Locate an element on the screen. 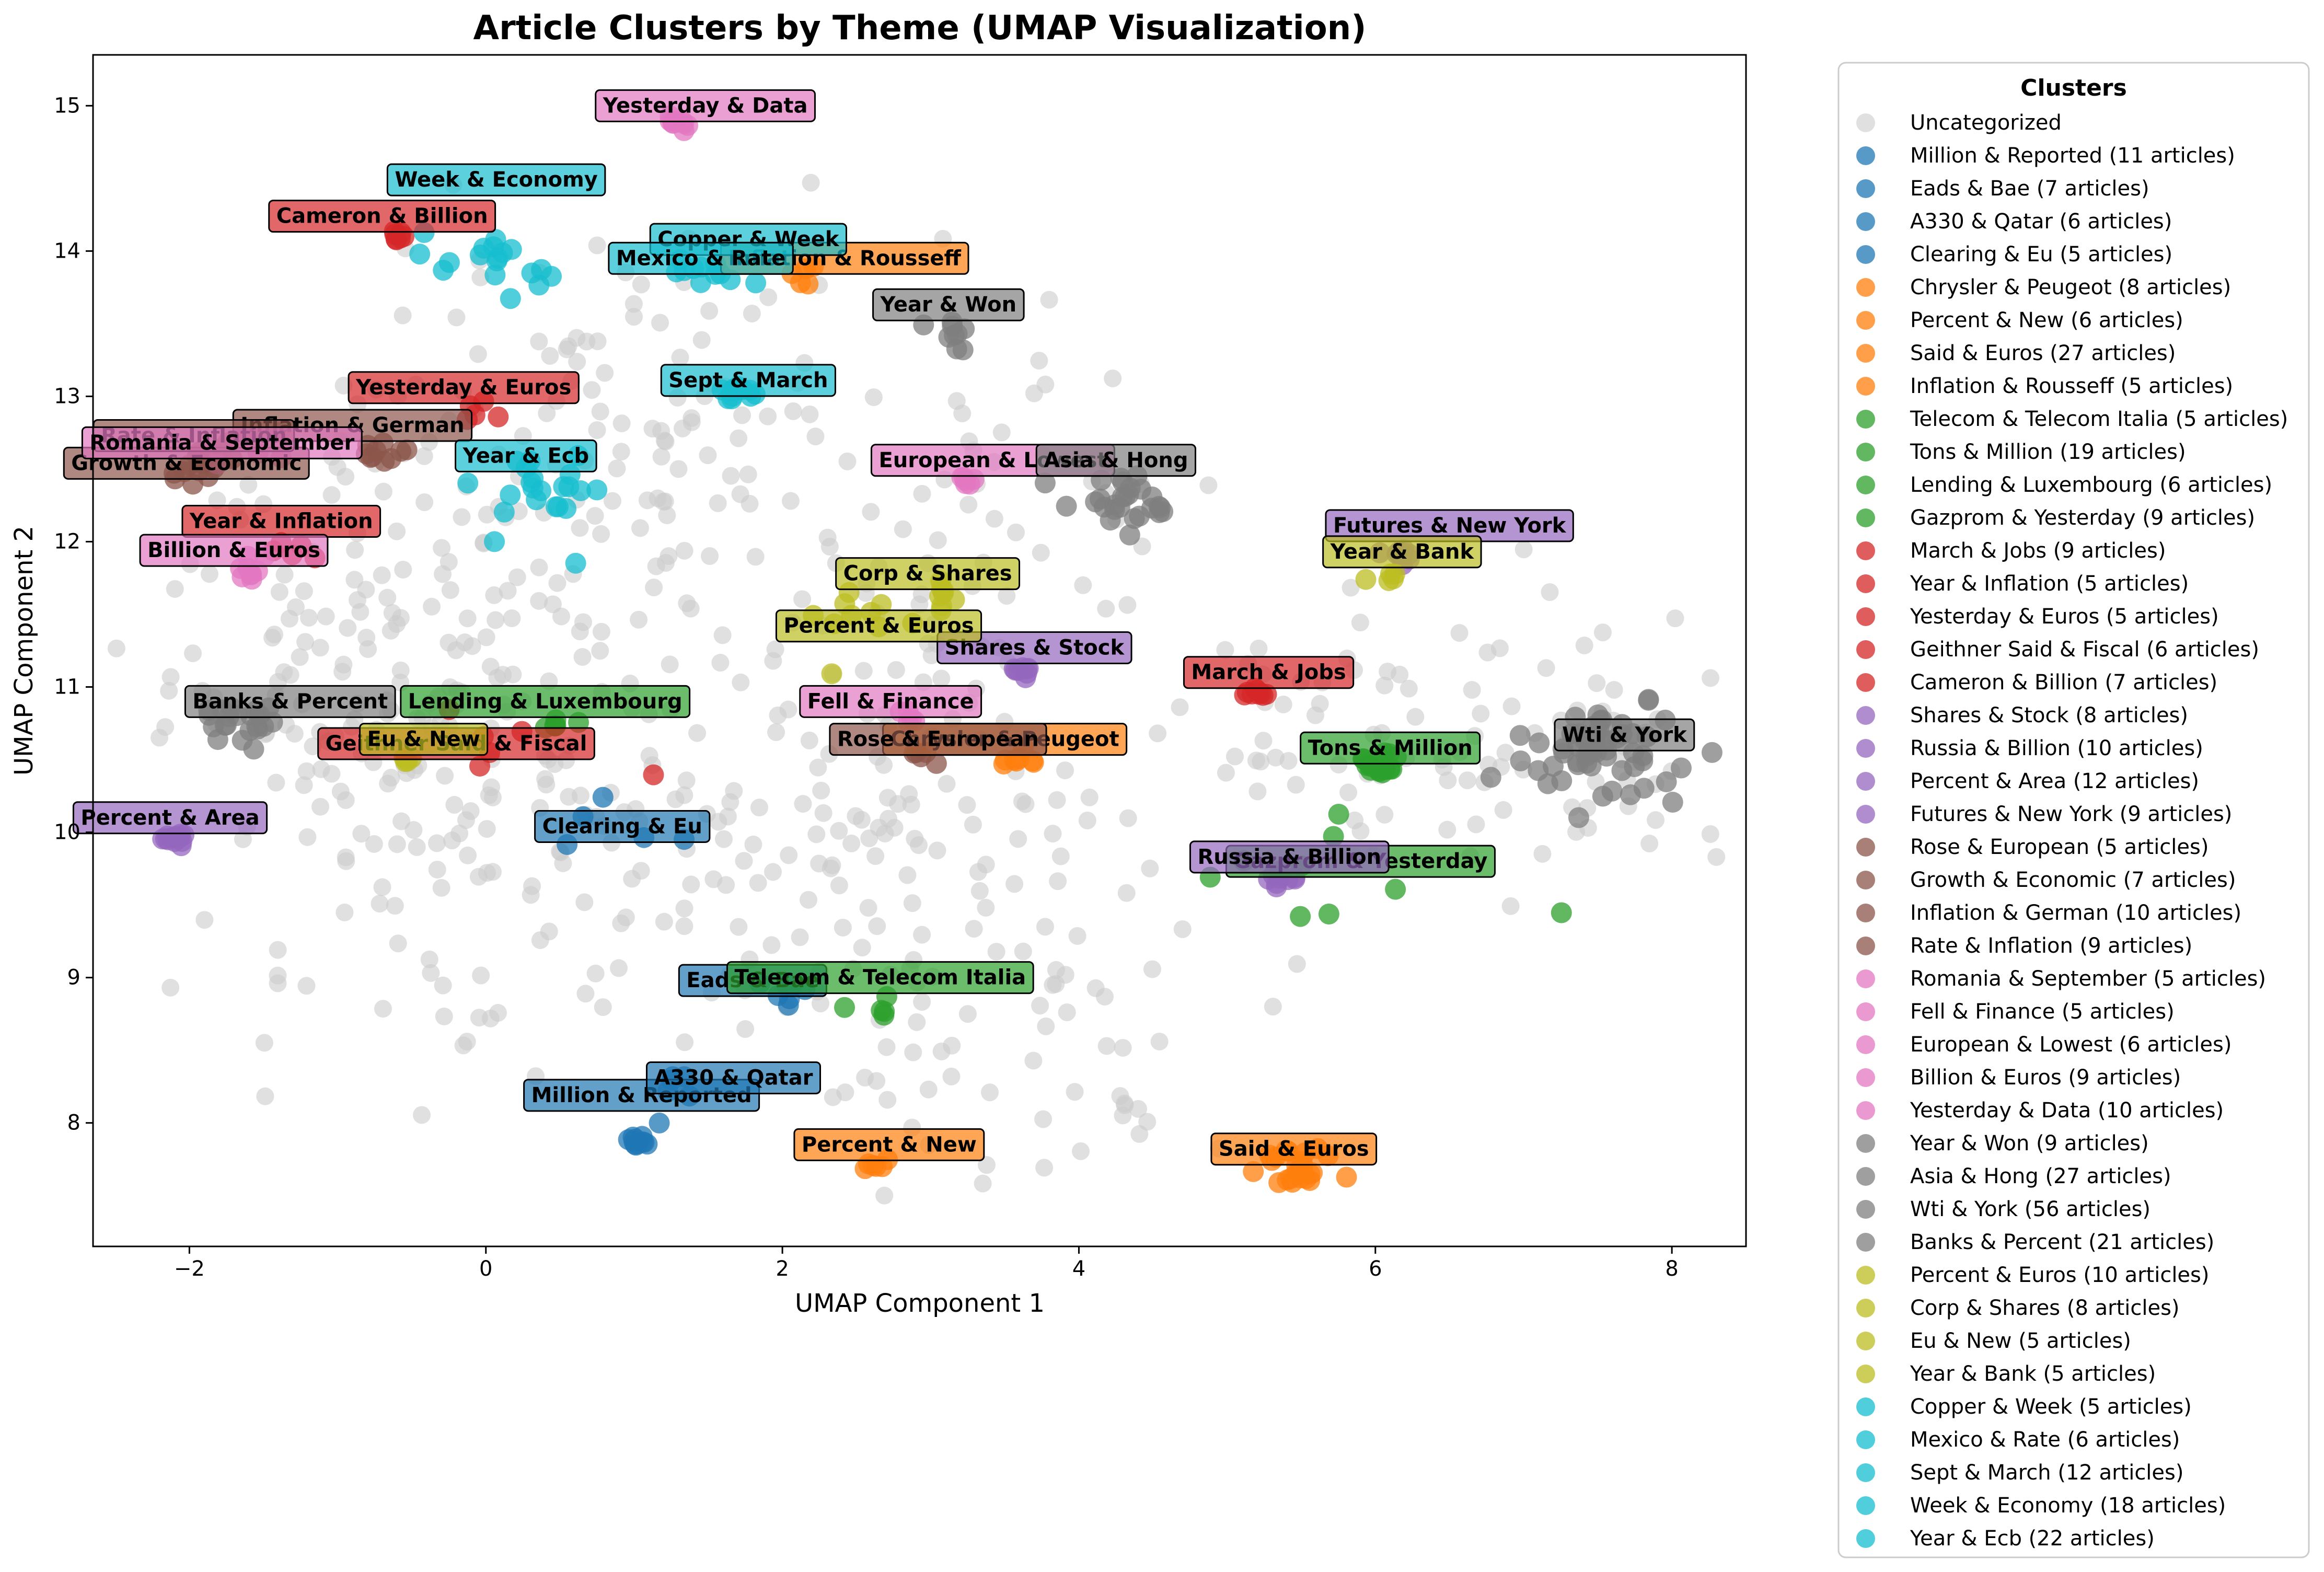 The image size is (2324, 1572). legend-label: Inflation & German (10 articles) is located at coordinates (2075, 913).